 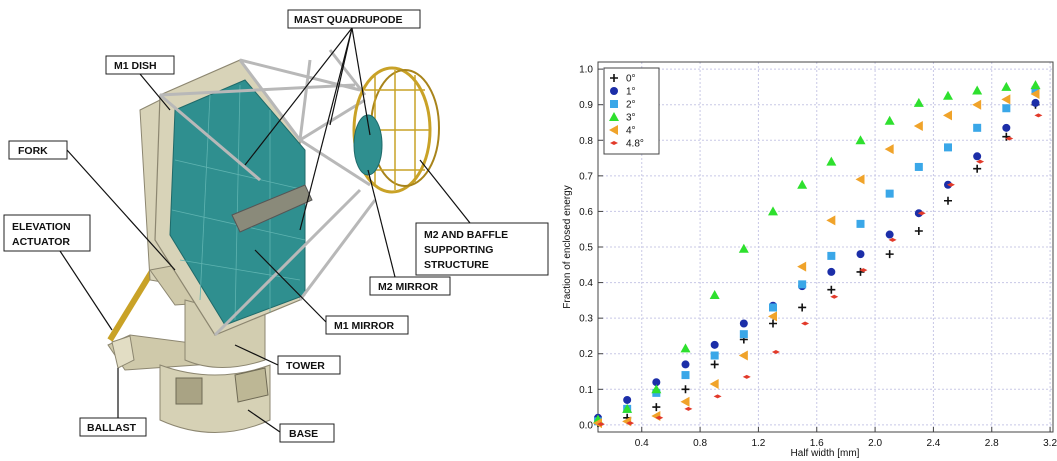 What do you see at coordinates (817, 443) in the screenshot?
I see `x-tick-label: 1.6` at bounding box center [817, 443].